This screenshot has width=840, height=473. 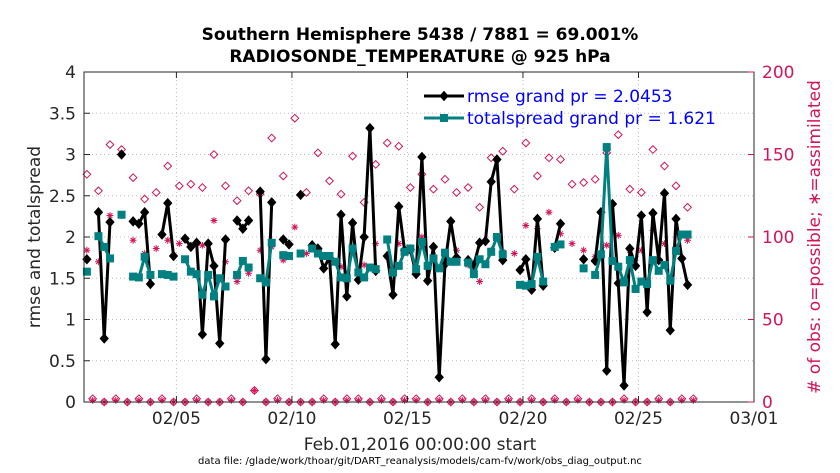 I want to click on y-axis-label: rmse and totalspread, so click(x=35, y=237).